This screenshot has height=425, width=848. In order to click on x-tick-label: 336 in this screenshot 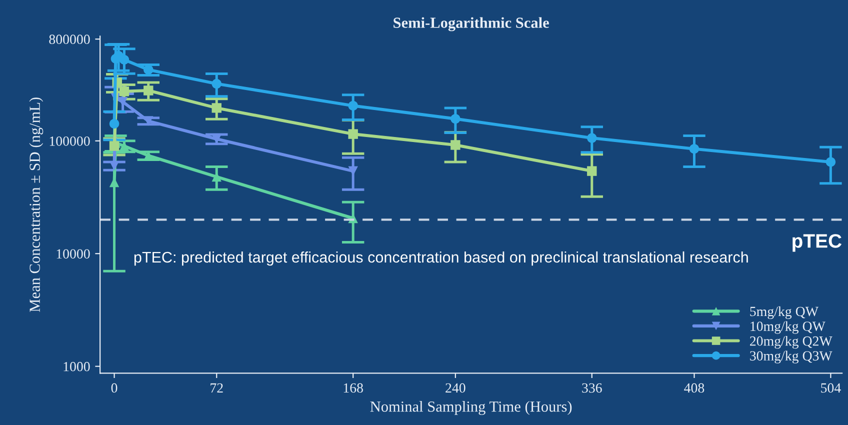, I will do `click(592, 388)`.